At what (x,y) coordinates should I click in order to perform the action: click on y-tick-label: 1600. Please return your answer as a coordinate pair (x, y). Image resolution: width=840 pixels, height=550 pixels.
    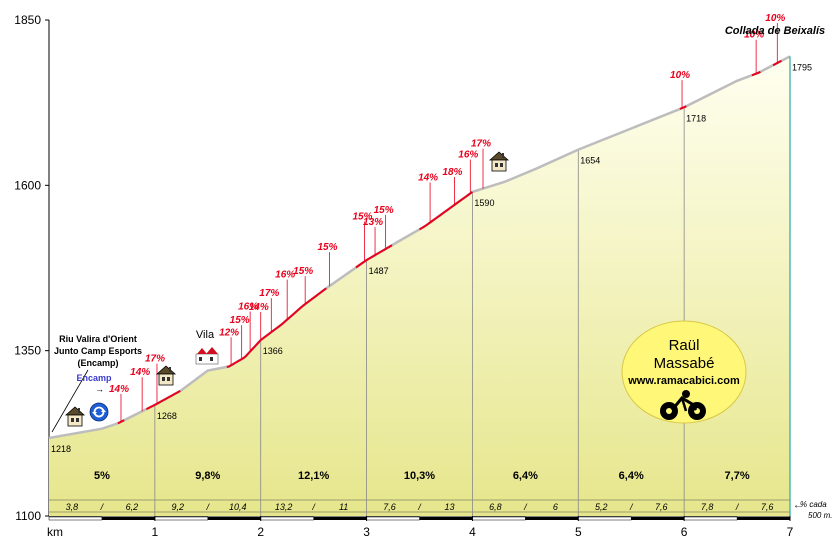
    Looking at the image, I should click on (27, 185).